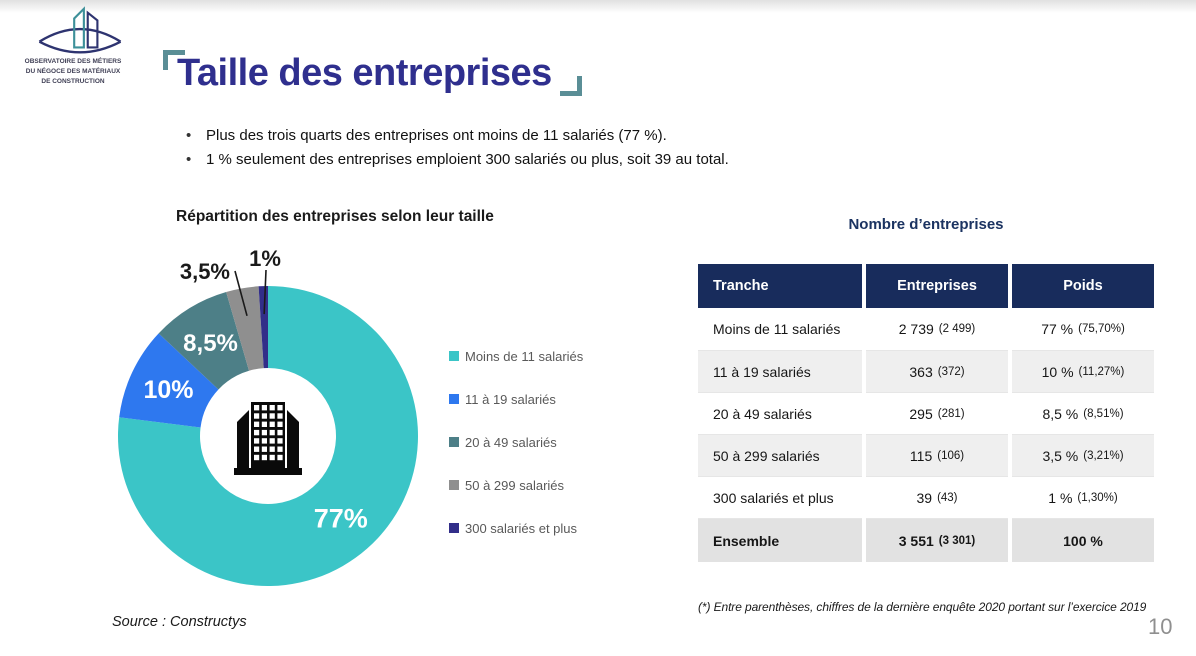 The width and height of the screenshot is (1196, 656). Describe the element at coordinates (1160, 626) in the screenshot. I see `page-number: 10` at that location.